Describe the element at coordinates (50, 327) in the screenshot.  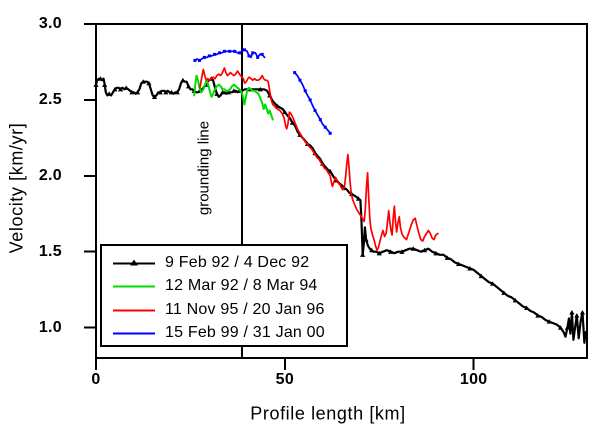
I see `y-tick-label: 1.0` at that location.